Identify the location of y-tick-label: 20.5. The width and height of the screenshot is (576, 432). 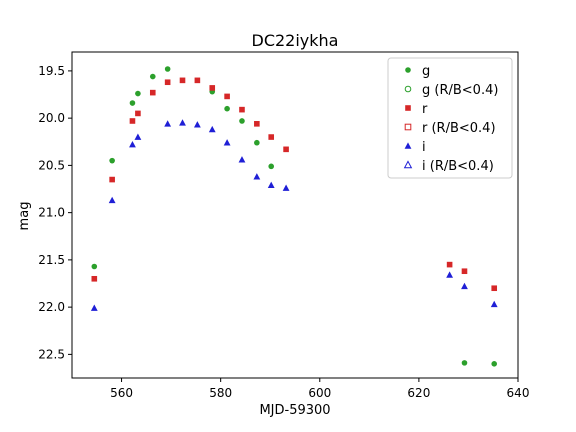
(51, 165).